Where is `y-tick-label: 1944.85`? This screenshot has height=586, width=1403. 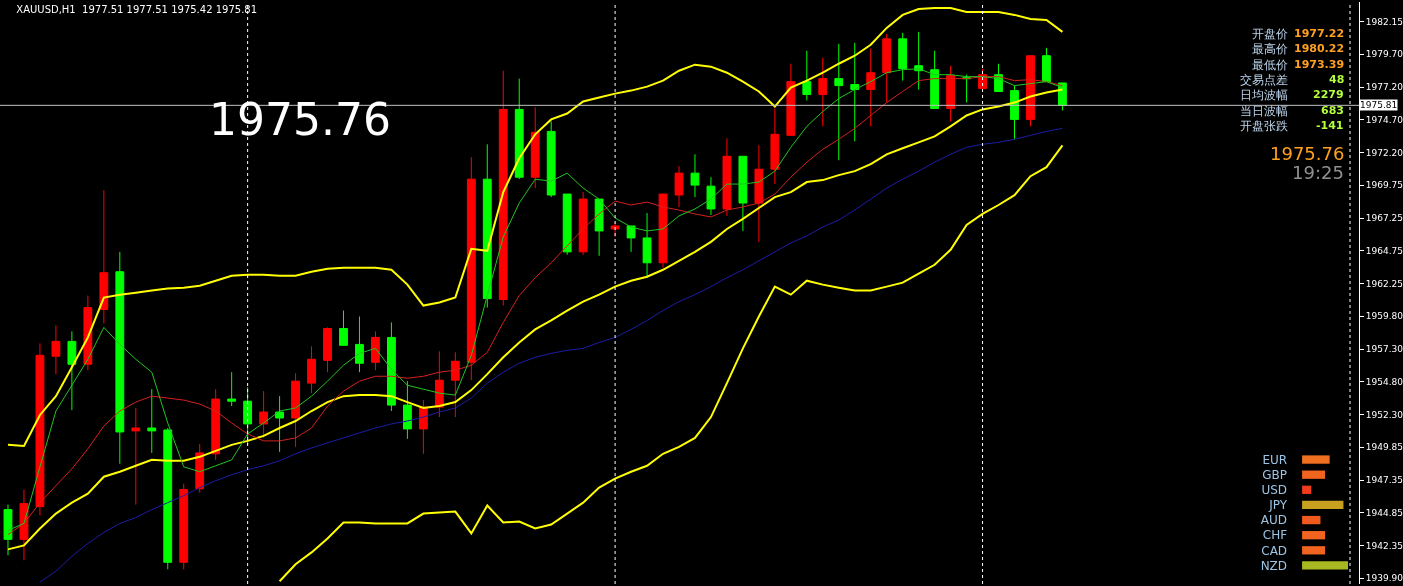 y-tick-label: 1944.85 is located at coordinates (1384, 513).